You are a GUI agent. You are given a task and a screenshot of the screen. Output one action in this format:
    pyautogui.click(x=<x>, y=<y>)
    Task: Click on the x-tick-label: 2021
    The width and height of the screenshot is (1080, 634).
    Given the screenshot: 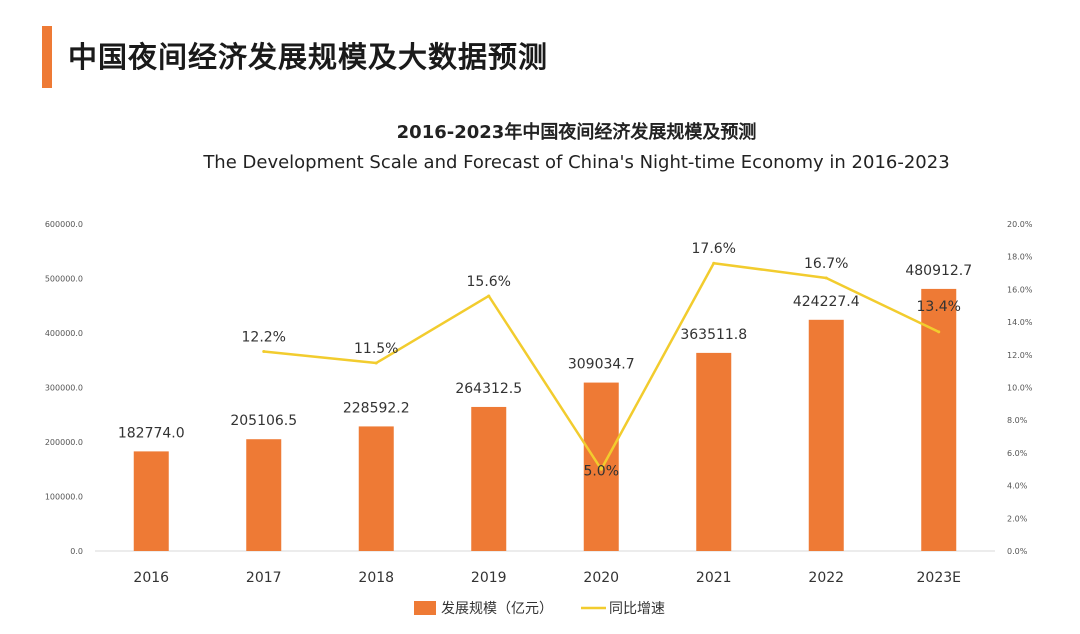 What is the action you would take?
    pyautogui.click(x=714, y=578)
    